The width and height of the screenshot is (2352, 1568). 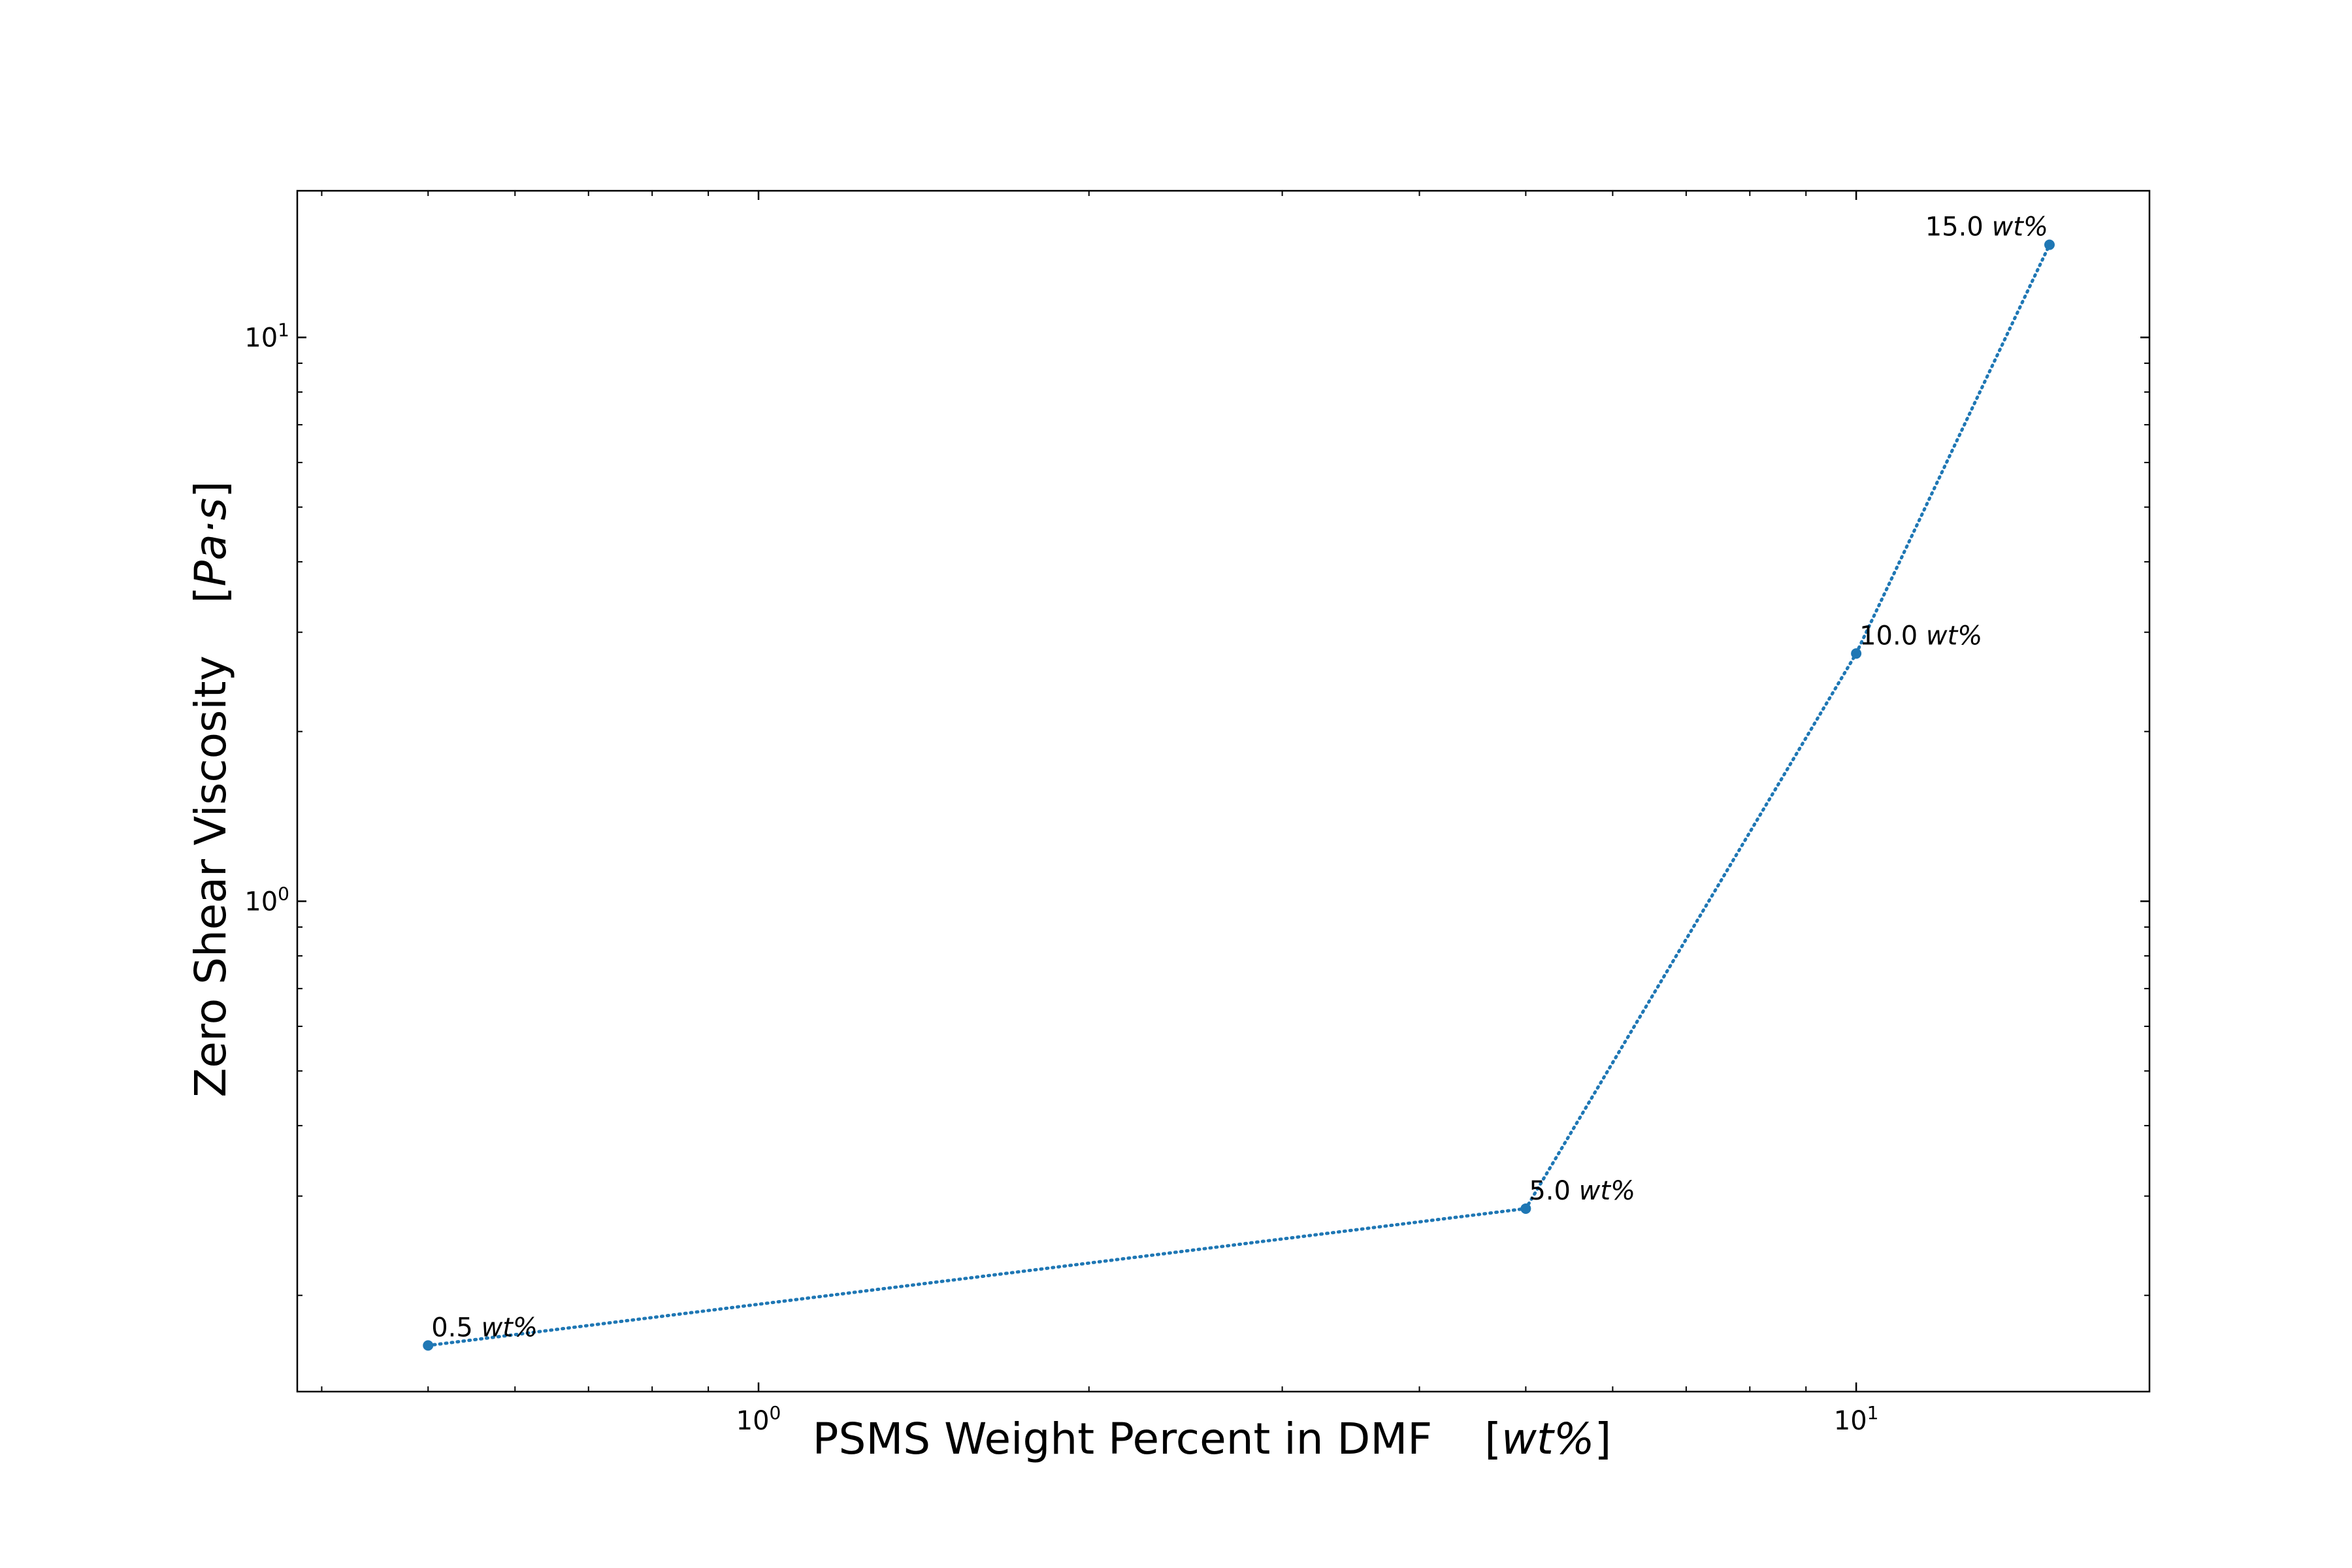 I want to click on x-axis-label-main: PSMS Weight Percent in DMF, so click(x=1123, y=1439).